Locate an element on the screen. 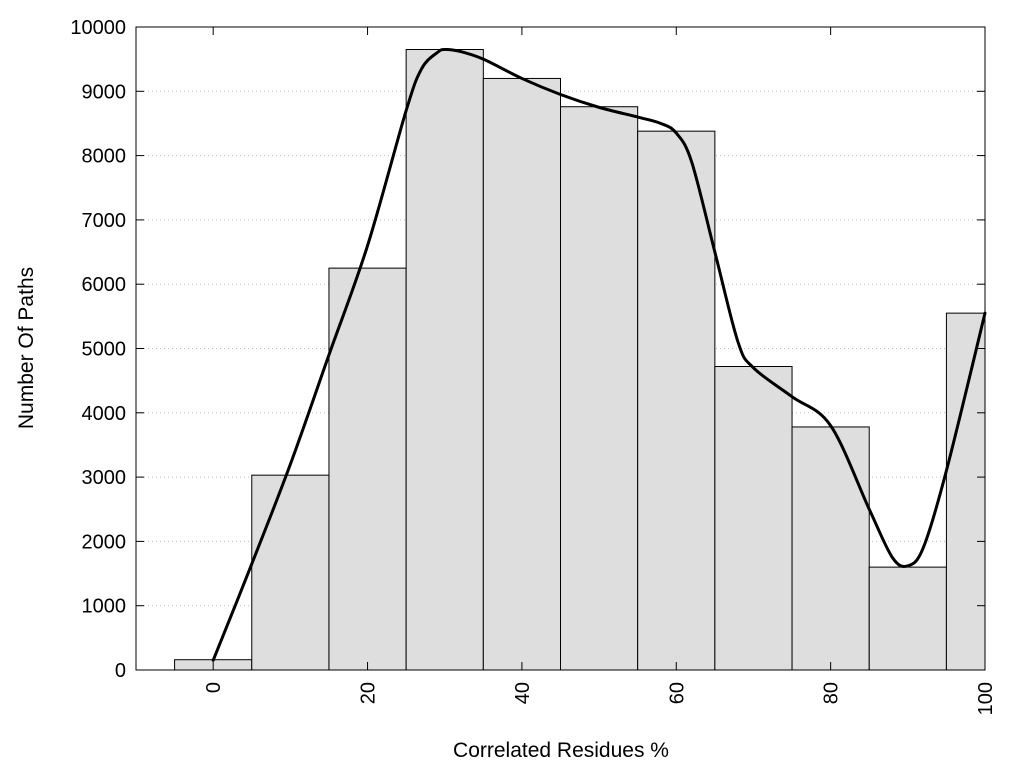 The image size is (1024, 773). x-axis-title: Correlated Residues % is located at coordinates (561, 750).